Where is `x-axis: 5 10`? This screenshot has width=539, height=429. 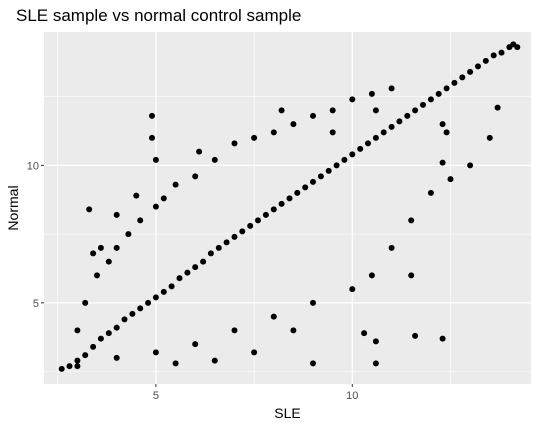
x-axis: 5 10 is located at coordinates (255, 393).